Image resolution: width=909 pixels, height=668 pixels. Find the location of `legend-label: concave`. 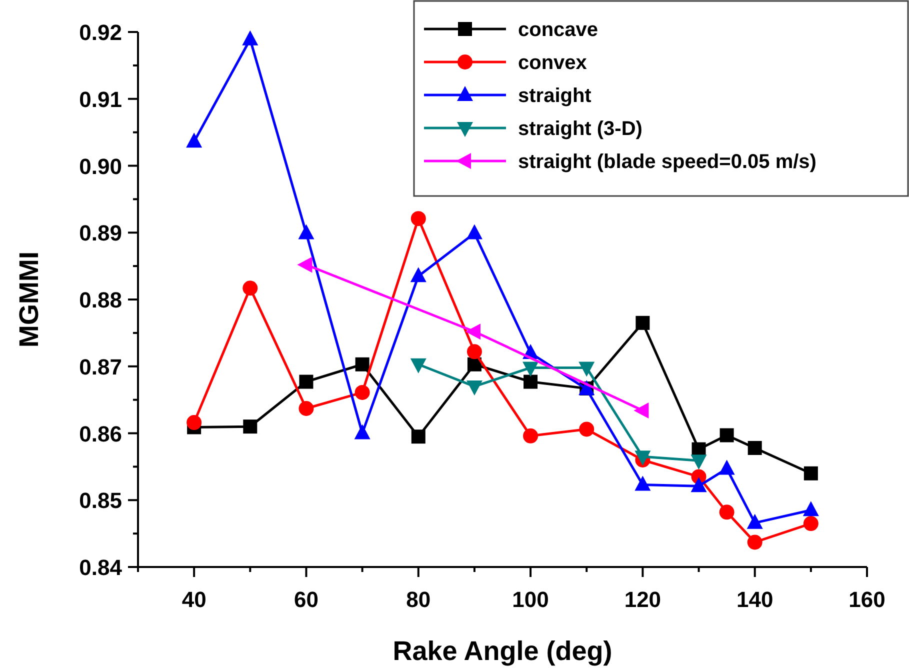

legend-label: concave is located at coordinates (558, 30).